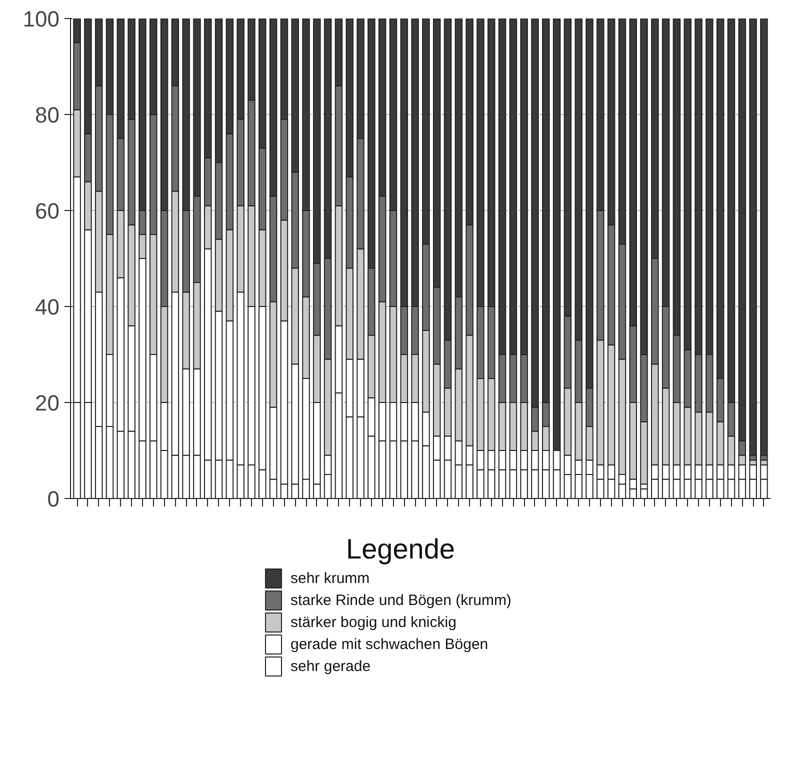 This screenshot has height=762, width=792. What do you see at coordinates (47, 307) in the screenshot?
I see `y-tick-label: 40` at bounding box center [47, 307].